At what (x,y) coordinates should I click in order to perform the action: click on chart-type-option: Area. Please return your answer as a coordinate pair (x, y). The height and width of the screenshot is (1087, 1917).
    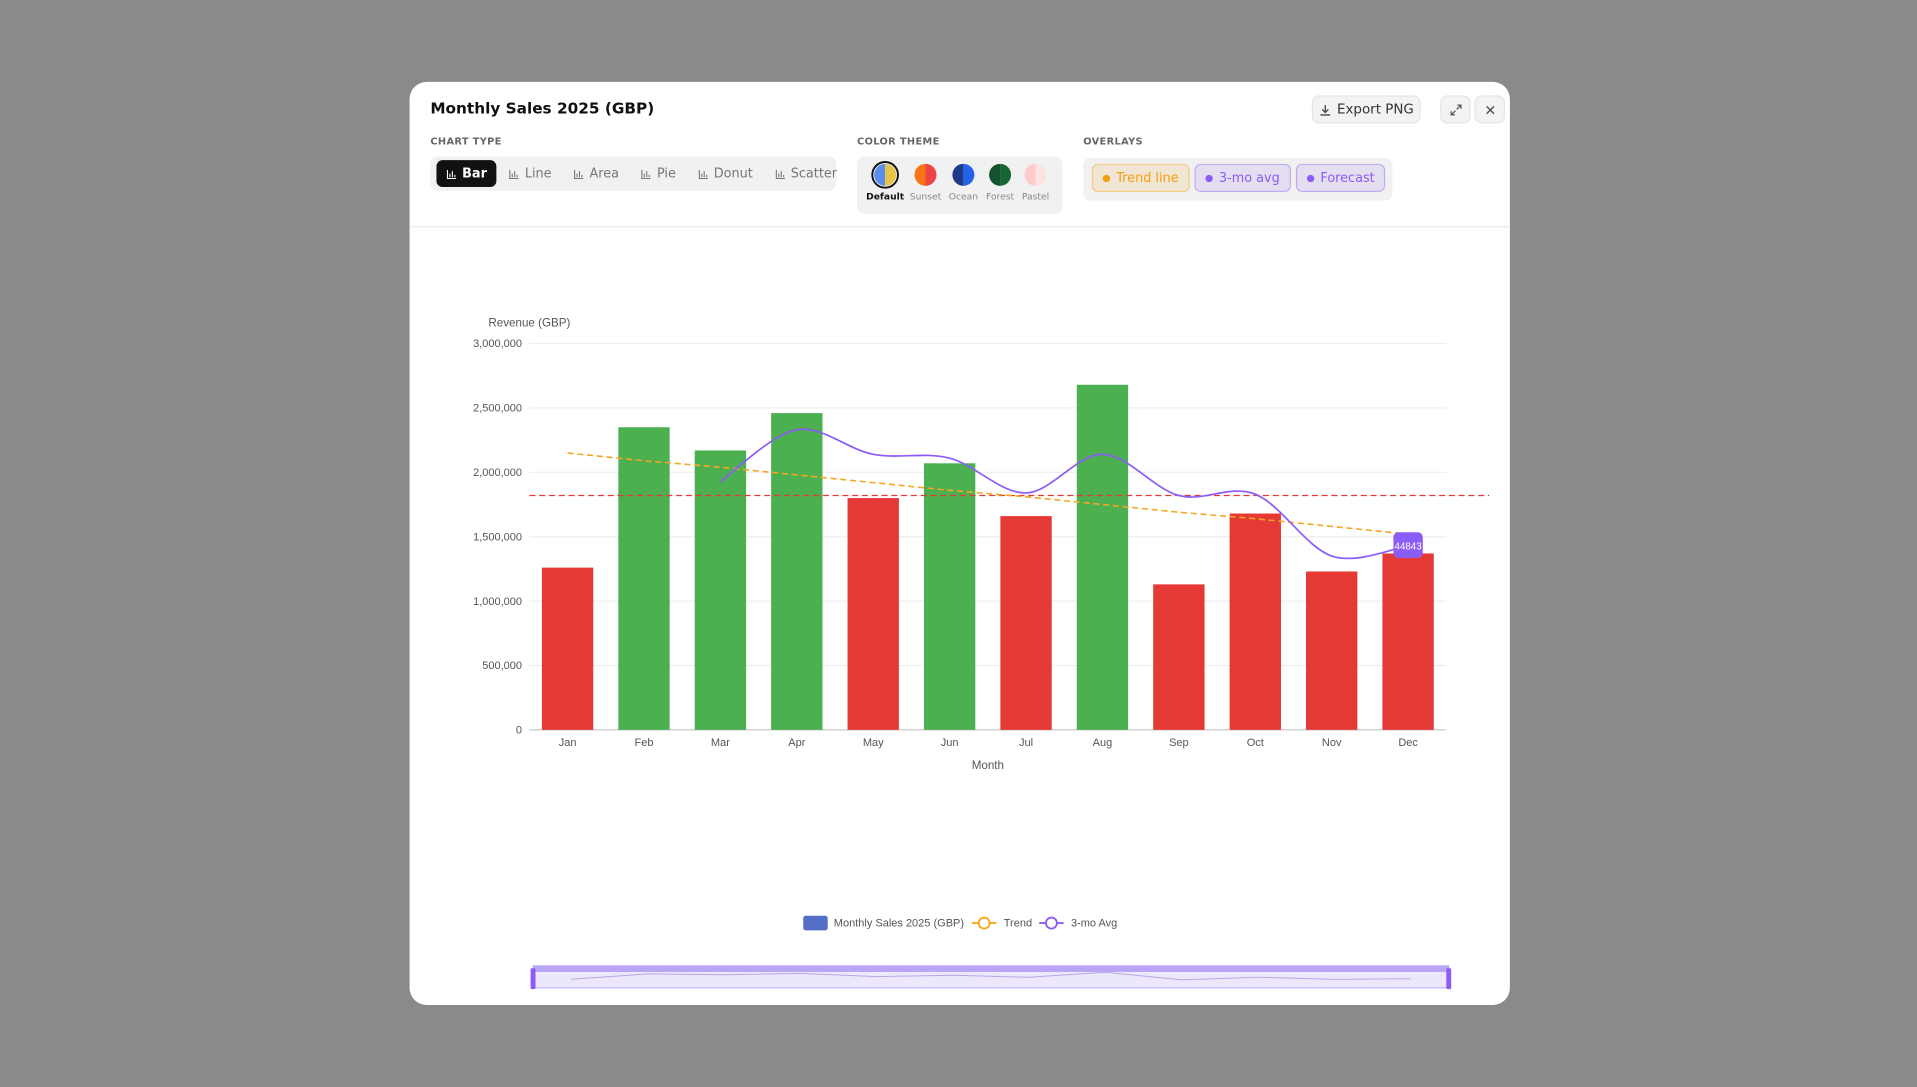
    Looking at the image, I should click on (596, 173).